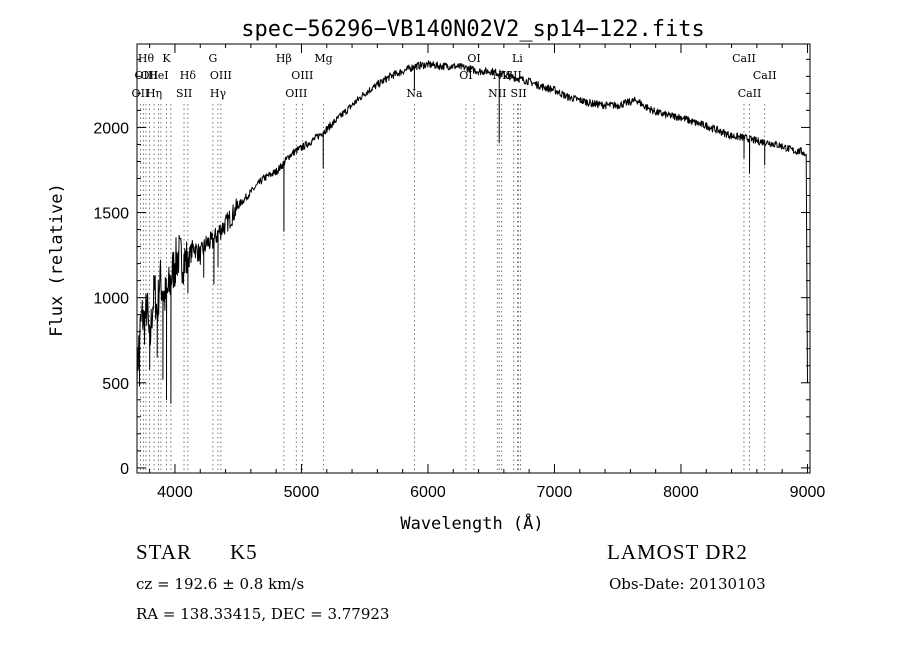 The width and height of the screenshot is (900, 650). I want to click on line-label: Hδ, so click(188, 75).